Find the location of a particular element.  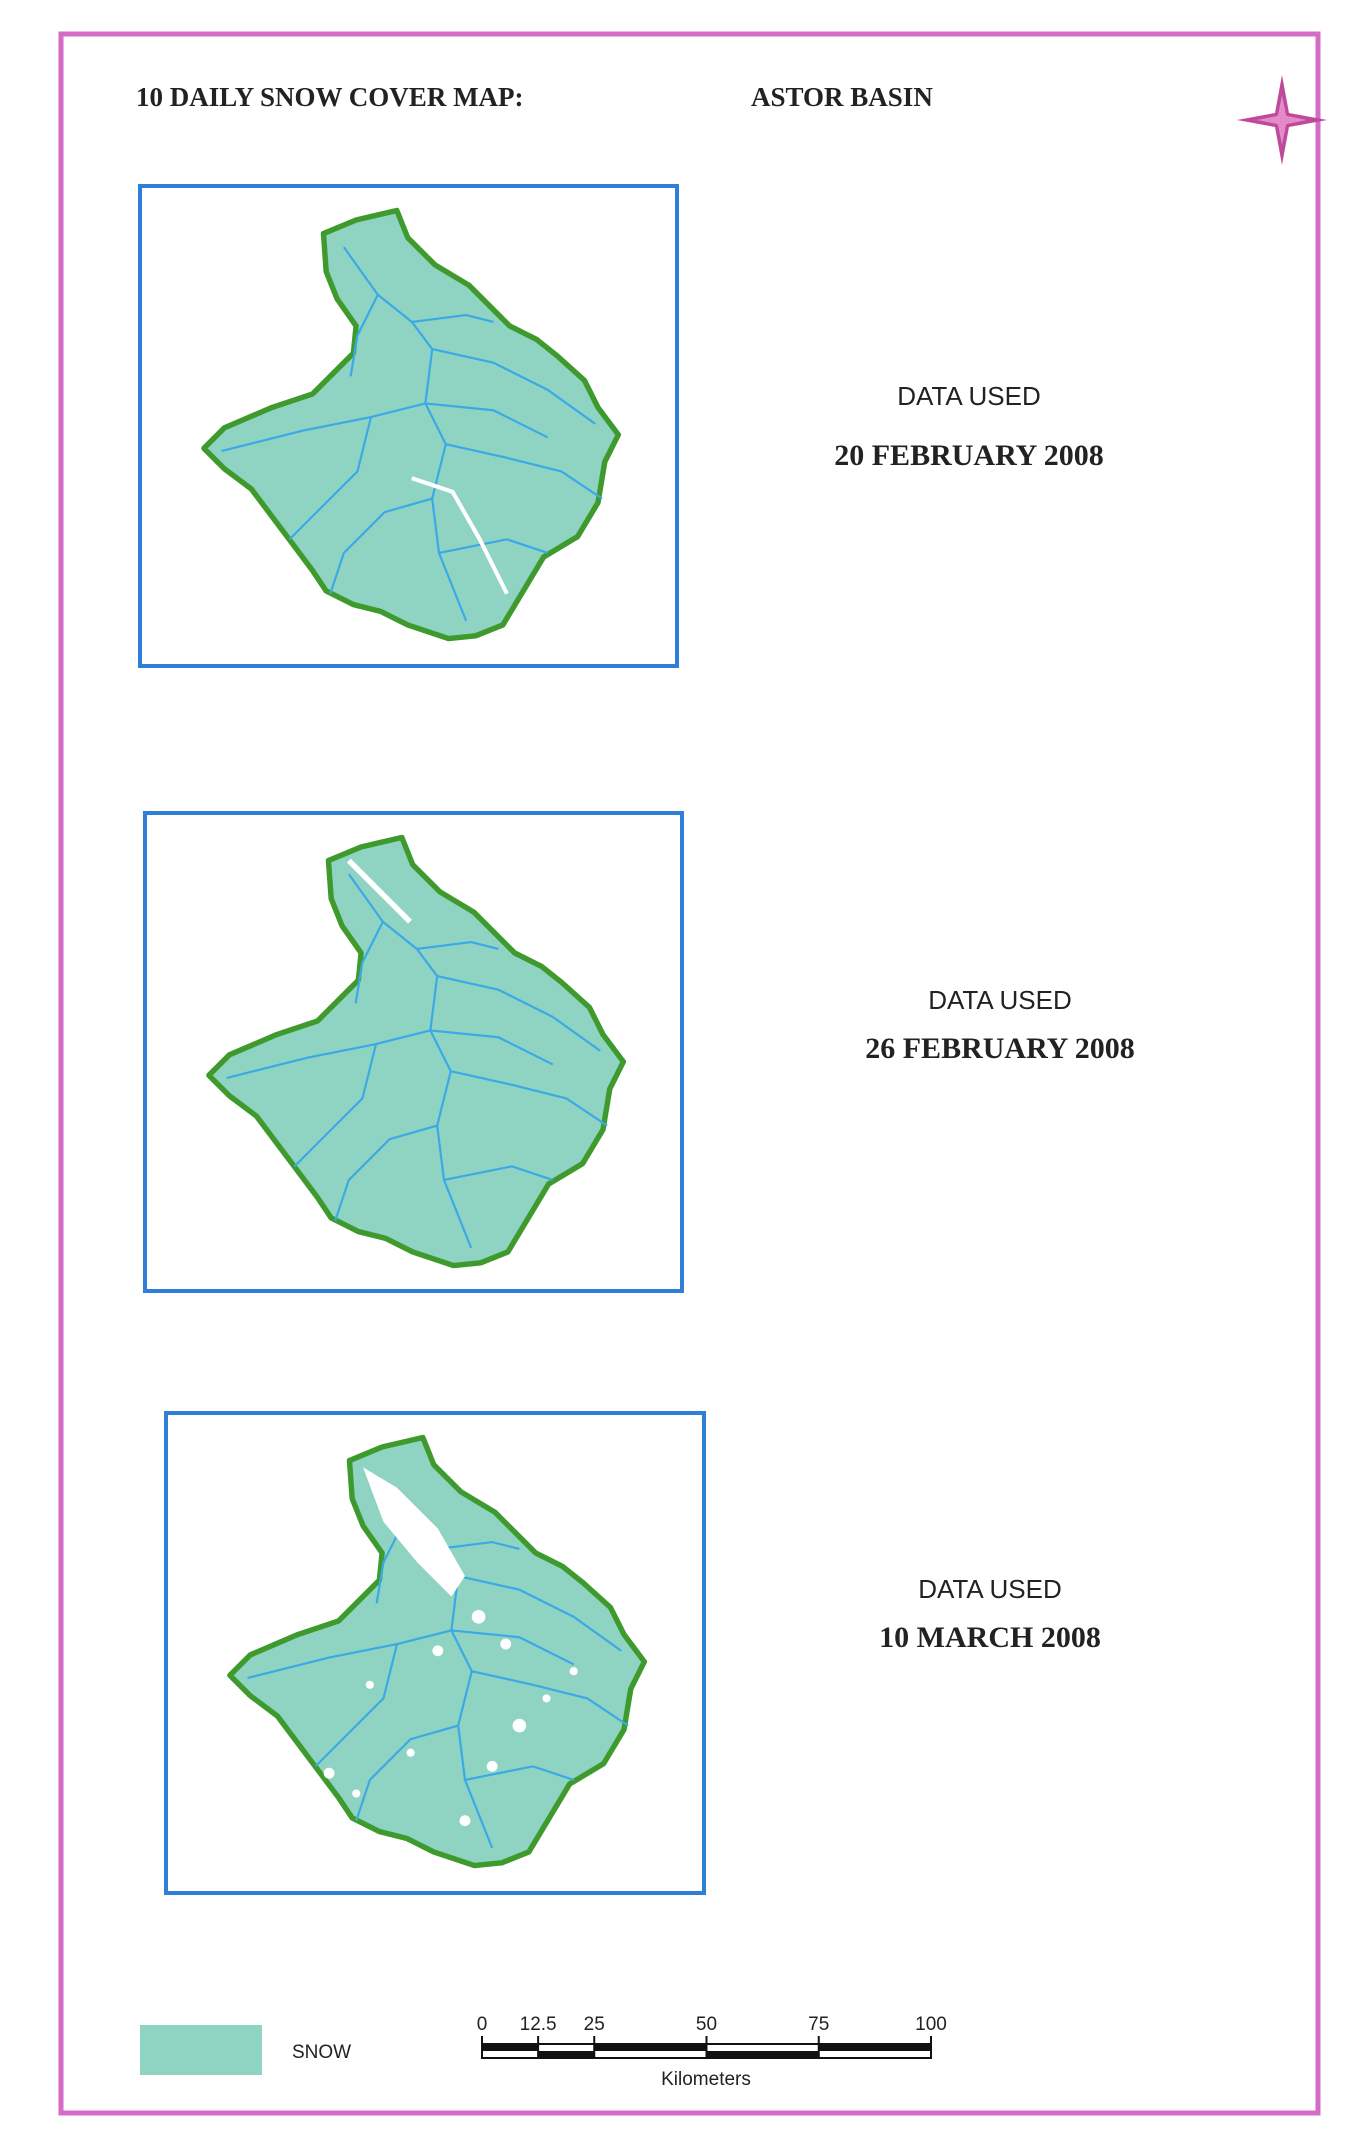

legend-swatch is located at coordinates (201, 2050).